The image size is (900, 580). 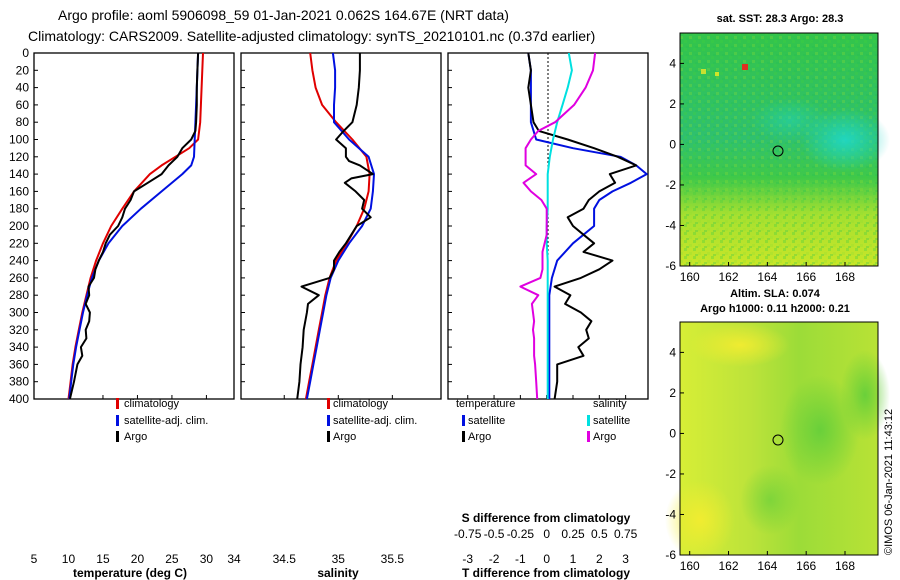 I want to click on depth-tick-label: 280, so click(x=19, y=295).